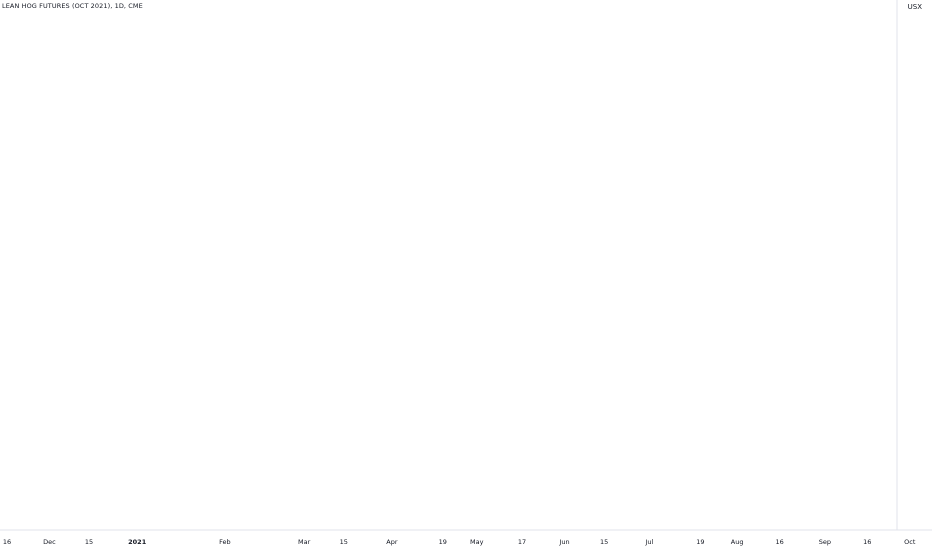 The height and width of the screenshot is (555, 932). What do you see at coordinates (477, 542) in the screenshot?
I see `x-tick-label: May` at bounding box center [477, 542].